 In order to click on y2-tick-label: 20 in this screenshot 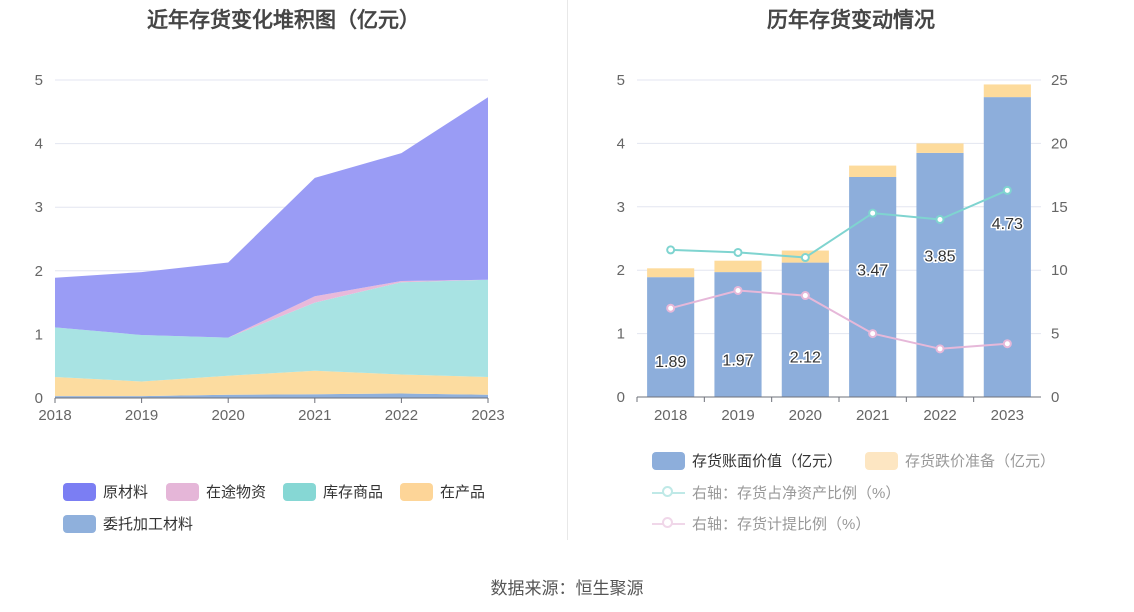, I will do `click(1059, 143)`.